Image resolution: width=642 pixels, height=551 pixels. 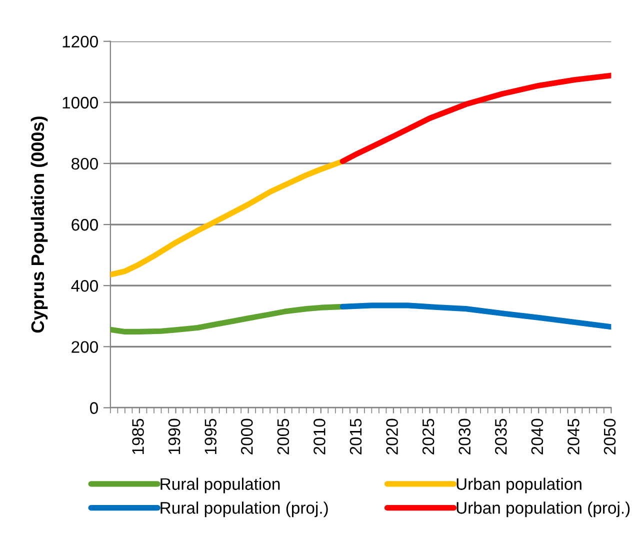 I want to click on y-tick-label: 0, so click(x=94, y=408).